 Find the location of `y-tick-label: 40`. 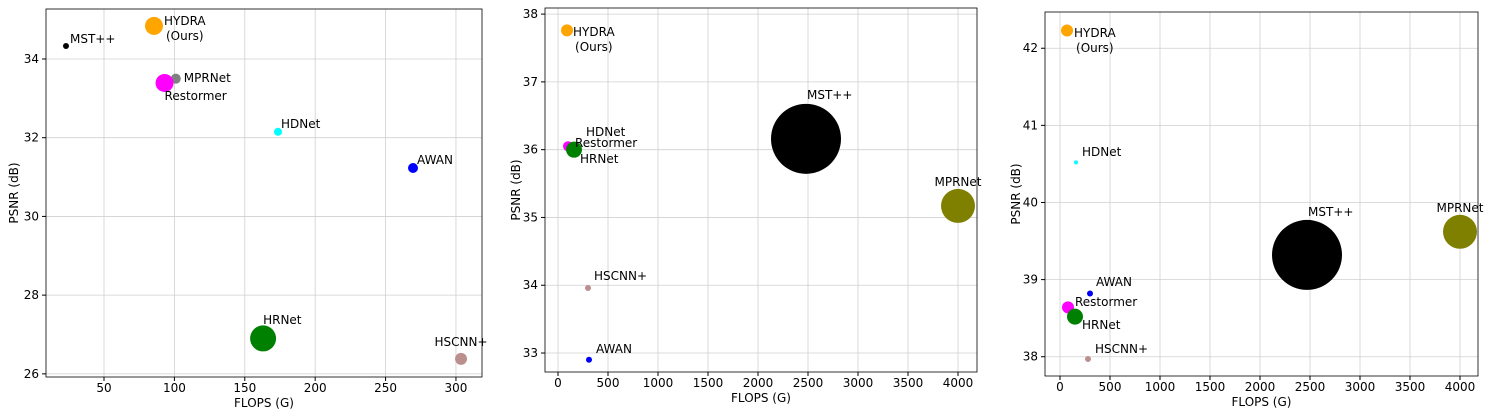

y-tick-label: 40 is located at coordinates (1030, 202).